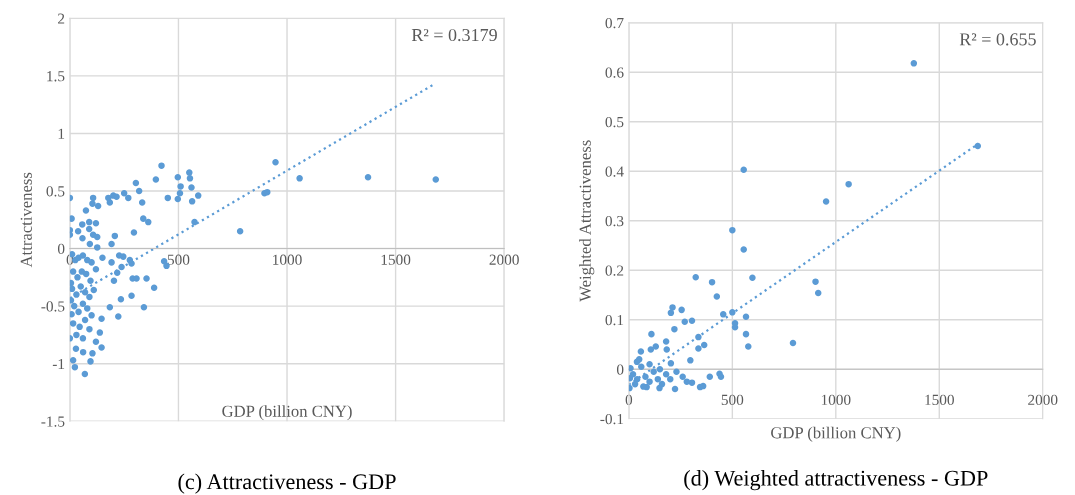 The width and height of the screenshot is (1075, 495). I want to click on y-tick-label: 2, so click(61, 18).